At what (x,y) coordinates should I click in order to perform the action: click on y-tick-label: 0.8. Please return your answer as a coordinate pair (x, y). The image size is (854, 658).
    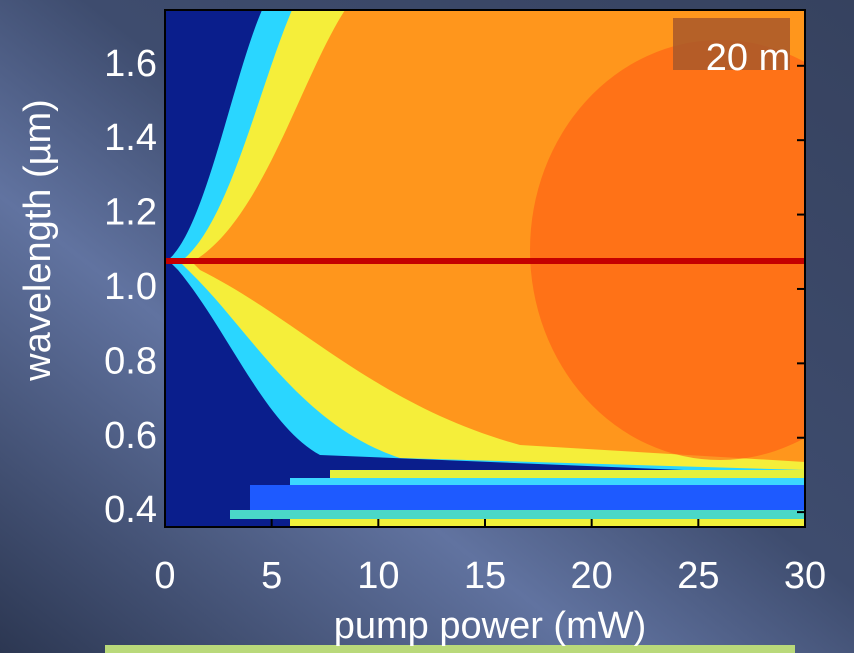
    Looking at the image, I should click on (130, 361).